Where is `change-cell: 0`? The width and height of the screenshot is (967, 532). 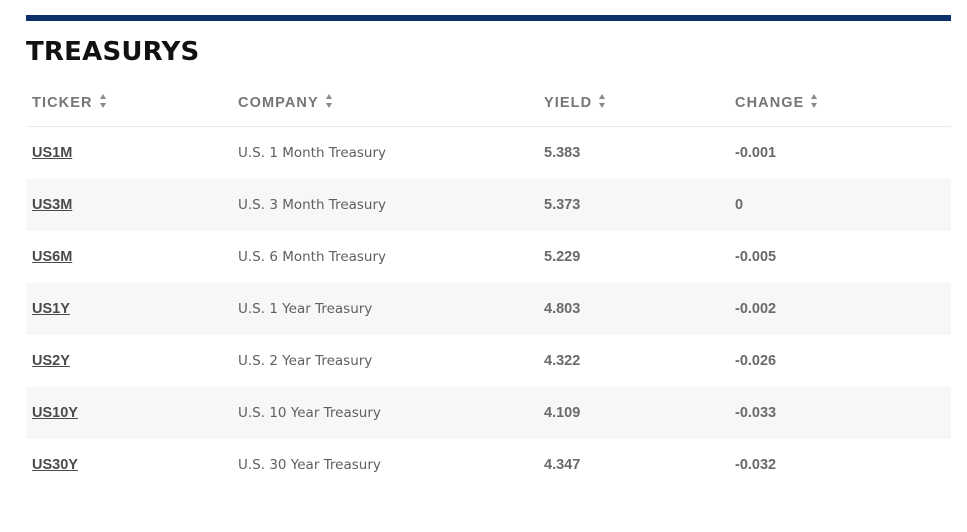 change-cell: 0 is located at coordinates (739, 205).